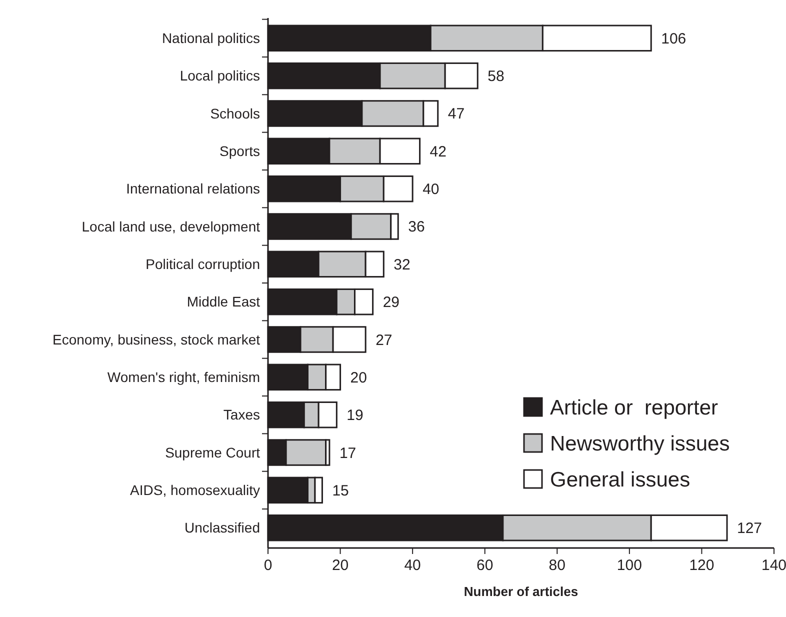  Describe the element at coordinates (212, 452) in the screenshot. I see `y-tick-label: Supreme Court` at that location.